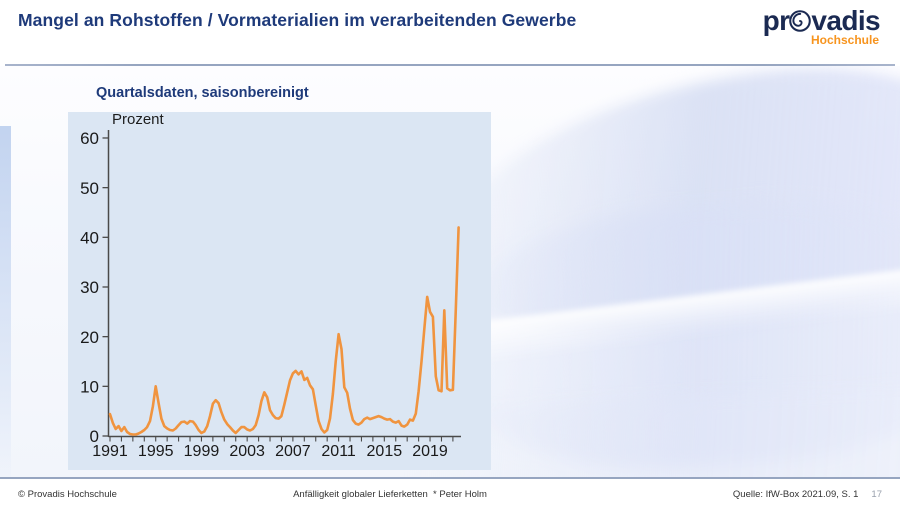 This screenshot has height=506, width=900. Describe the element at coordinates (5, 301) in the screenshot. I see `left-edge-band` at that location.